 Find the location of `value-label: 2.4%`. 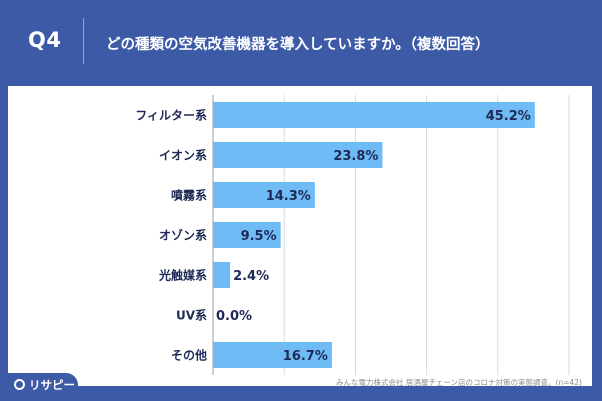

value-label: 2.4% is located at coordinates (251, 276).